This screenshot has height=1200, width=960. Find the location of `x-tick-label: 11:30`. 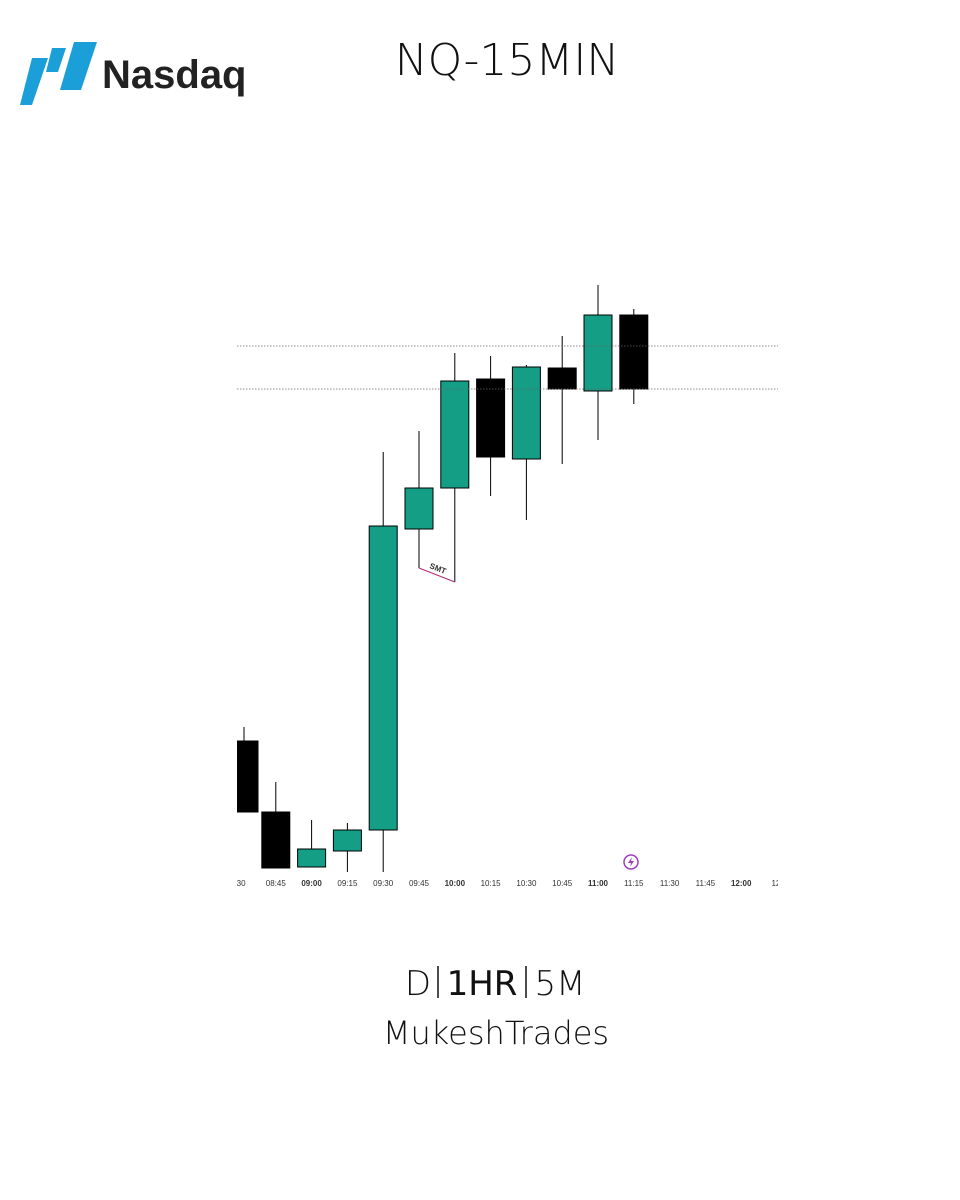

x-tick-label: 11:30 is located at coordinates (670, 883).